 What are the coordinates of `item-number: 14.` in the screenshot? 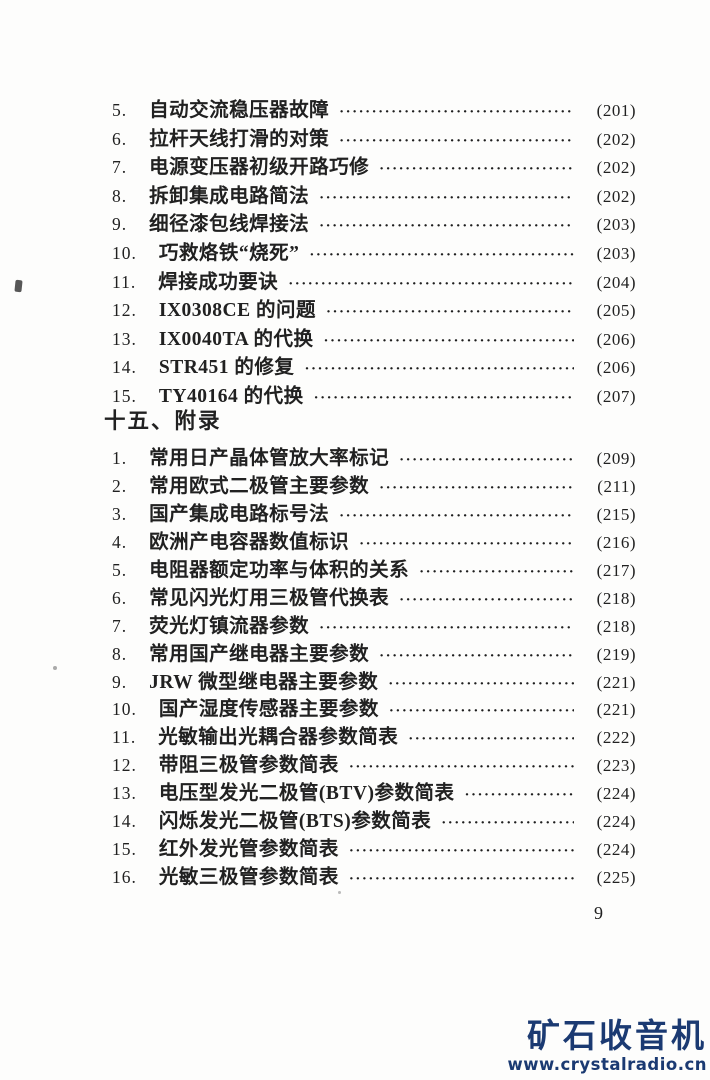 It's located at (124, 821).